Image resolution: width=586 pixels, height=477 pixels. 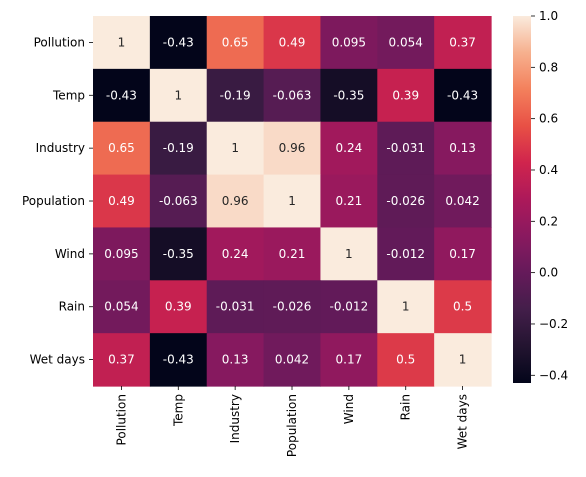 What do you see at coordinates (70, 254) in the screenshot?
I see `y-tick-label: Wind` at bounding box center [70, 254].